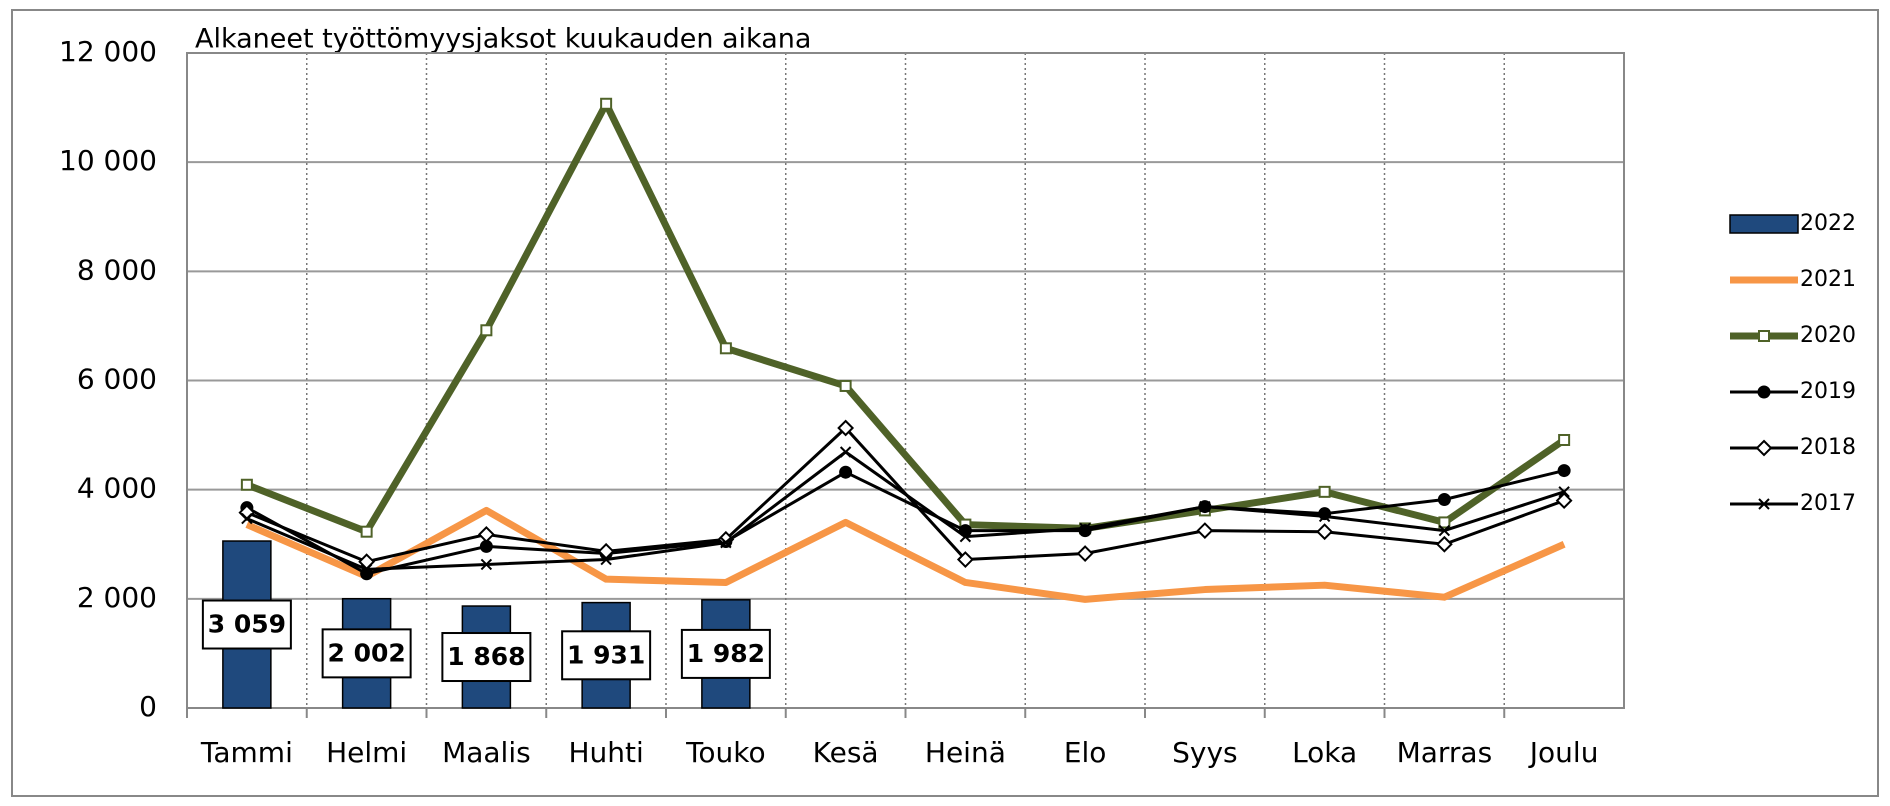 This screenshot has width=1890, height=806. What do you see at coordinates (1563, 752) in the screenshot?
I see `x-tick-label: Joulu` at bounding box center [1563, 752].